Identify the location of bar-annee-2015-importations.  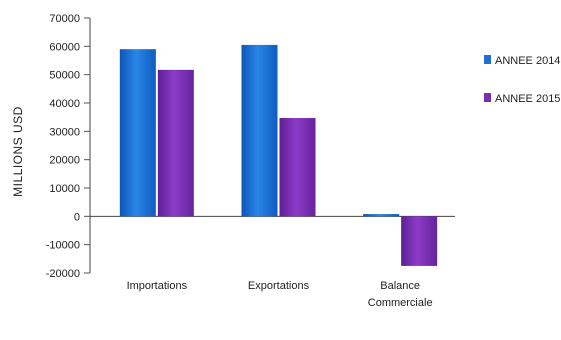
(175, 143).